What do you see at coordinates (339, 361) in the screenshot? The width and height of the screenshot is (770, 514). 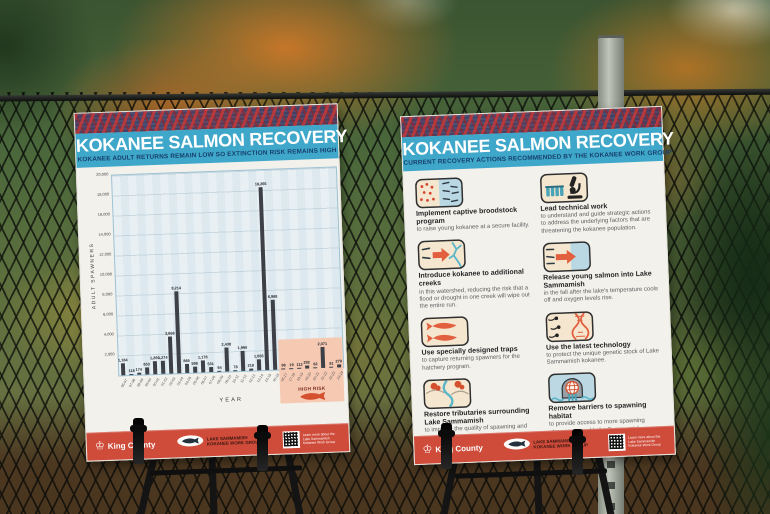 I see `bar-value-label: 279` at bounding box center [339, 361].